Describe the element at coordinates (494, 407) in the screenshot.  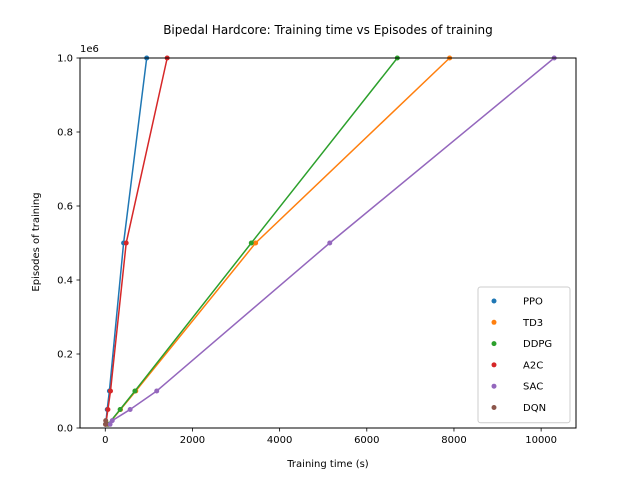
I see `legend-marker-dqn` at that location.